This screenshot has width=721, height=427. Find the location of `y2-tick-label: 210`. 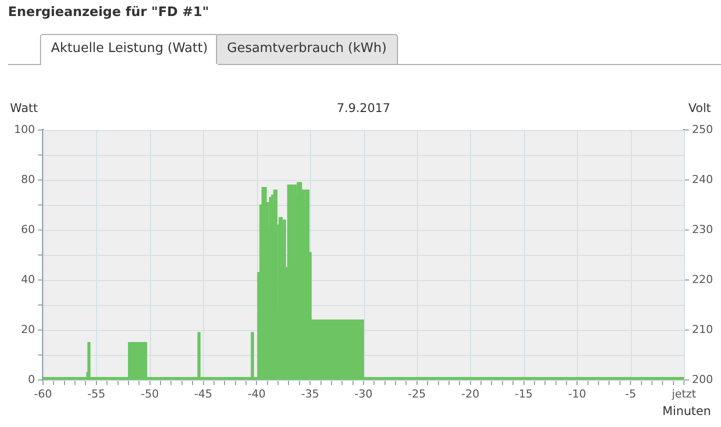

y2-tick-label: 210 is located at coordinates (702, 329).